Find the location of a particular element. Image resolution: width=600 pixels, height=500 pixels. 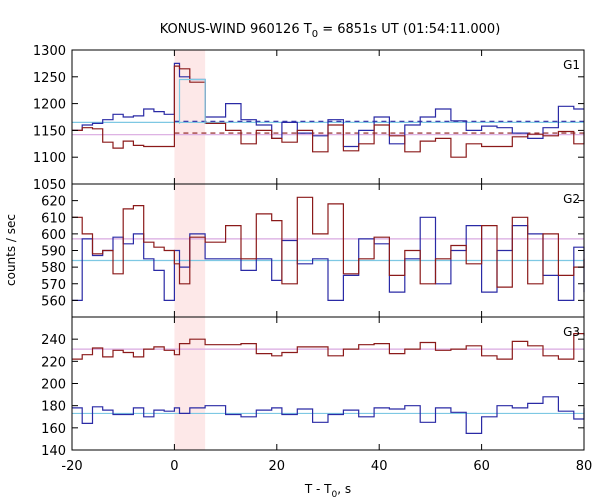

ytick-label: 580 is located at coordinates (53, 268).